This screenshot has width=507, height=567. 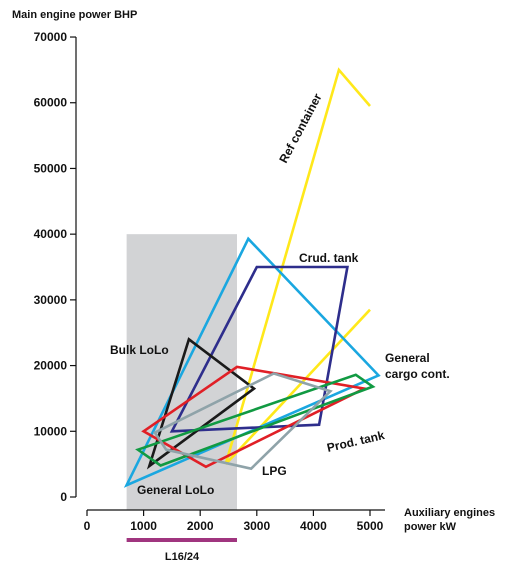 I want to click on x-tick-label: 4000, so click(x=313, y=526).